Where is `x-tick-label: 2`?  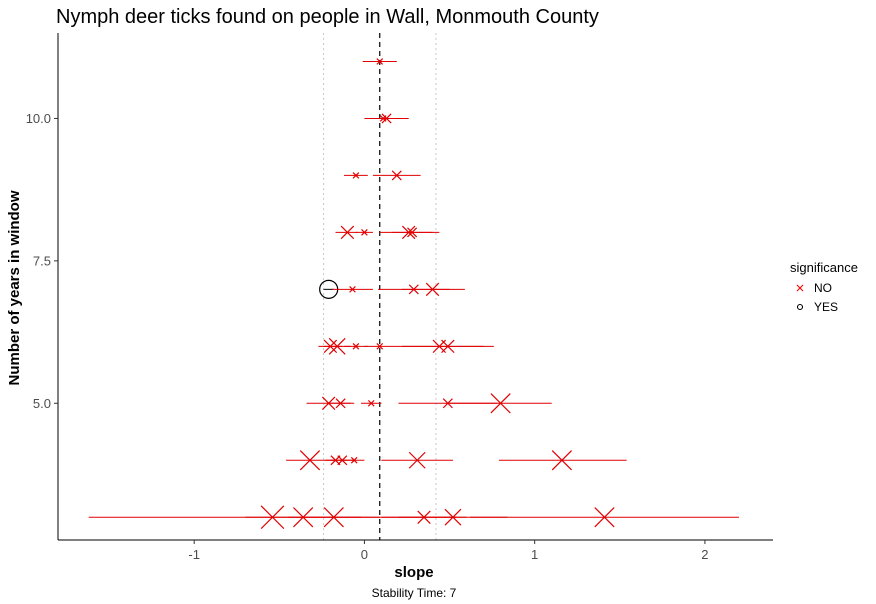
x-tick-label: 2 is located at coordinates (704, 554).